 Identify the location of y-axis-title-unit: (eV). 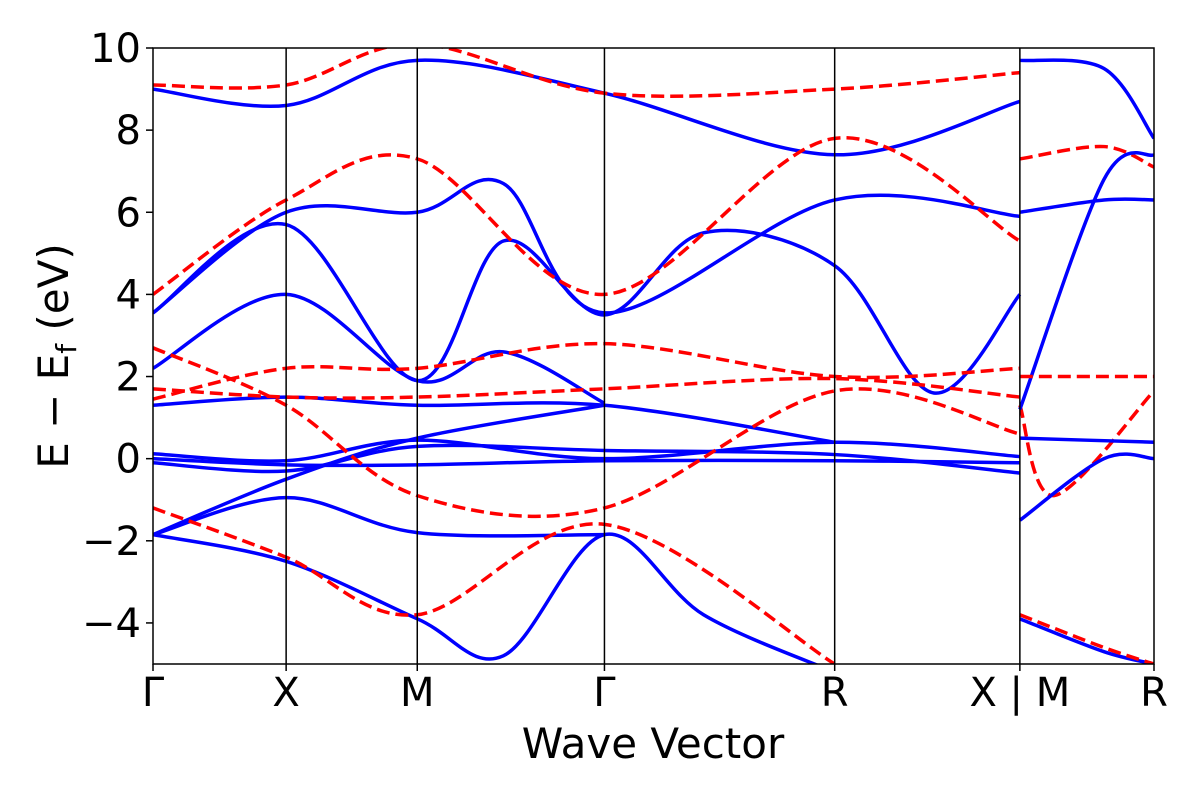
(53, 293).